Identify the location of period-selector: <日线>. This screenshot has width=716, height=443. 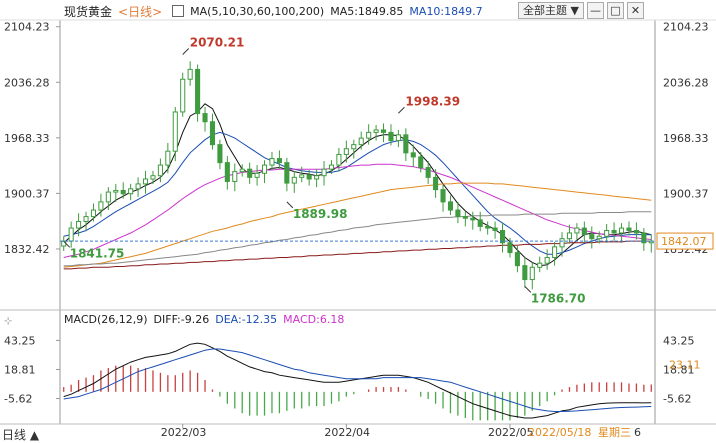
(140, 11).